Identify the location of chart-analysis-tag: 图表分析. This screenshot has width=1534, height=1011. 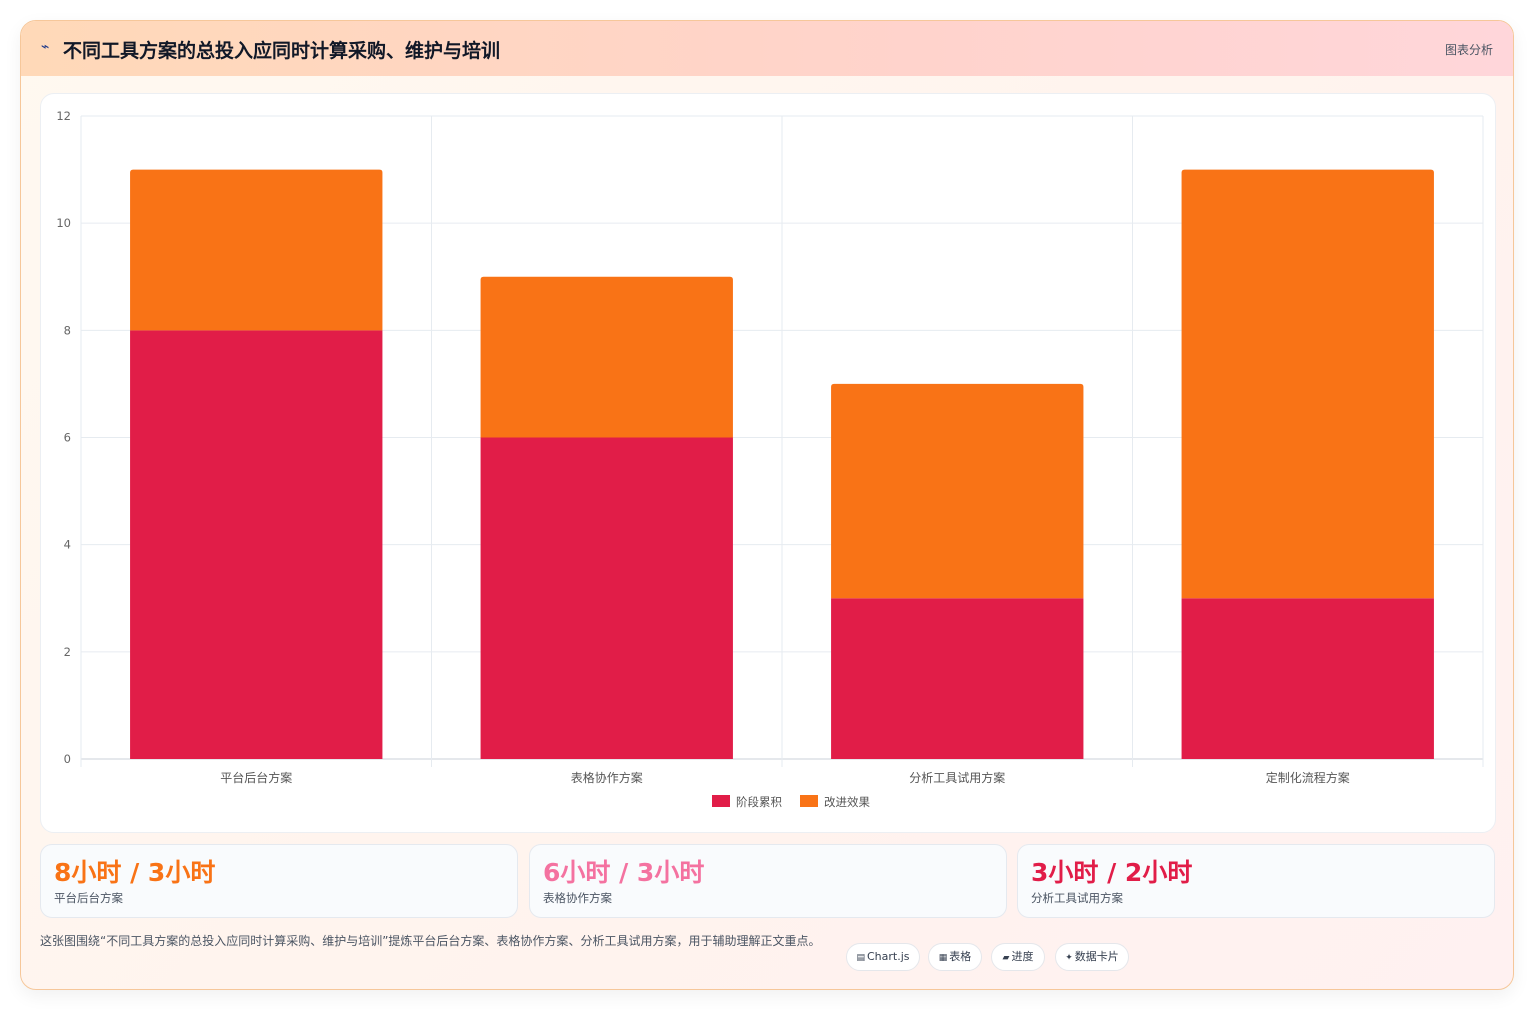
(1468, 50).